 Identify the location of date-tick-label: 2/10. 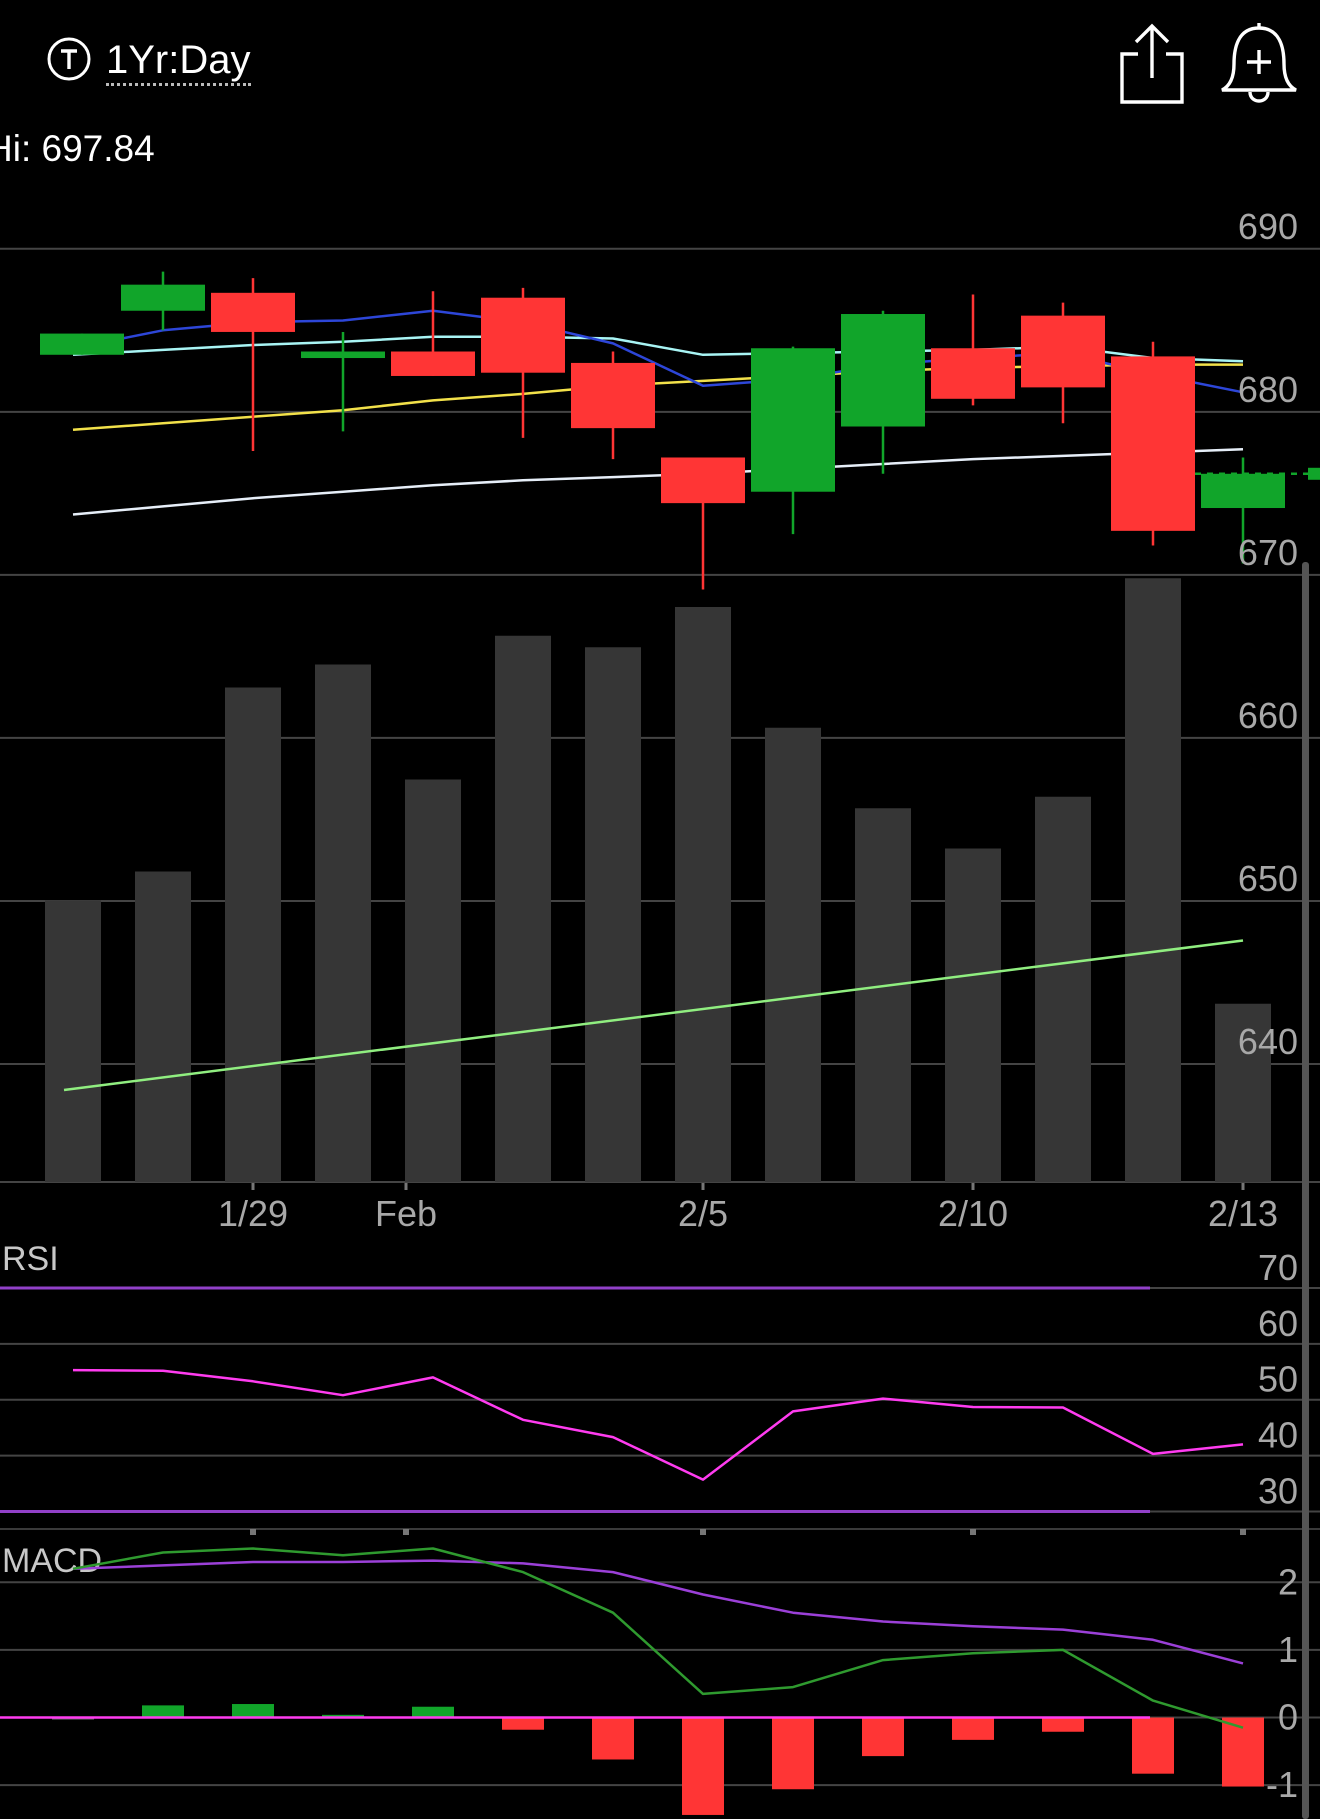
(973, 1213).